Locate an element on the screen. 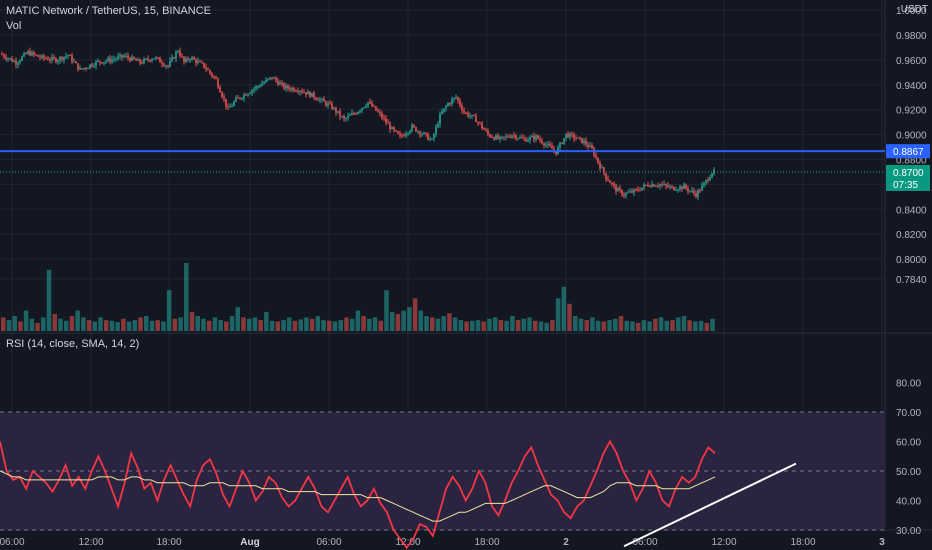  symbol-title: MATIC Network / TetherUS, 15, BINANCE is located at coordinates (108, 11).